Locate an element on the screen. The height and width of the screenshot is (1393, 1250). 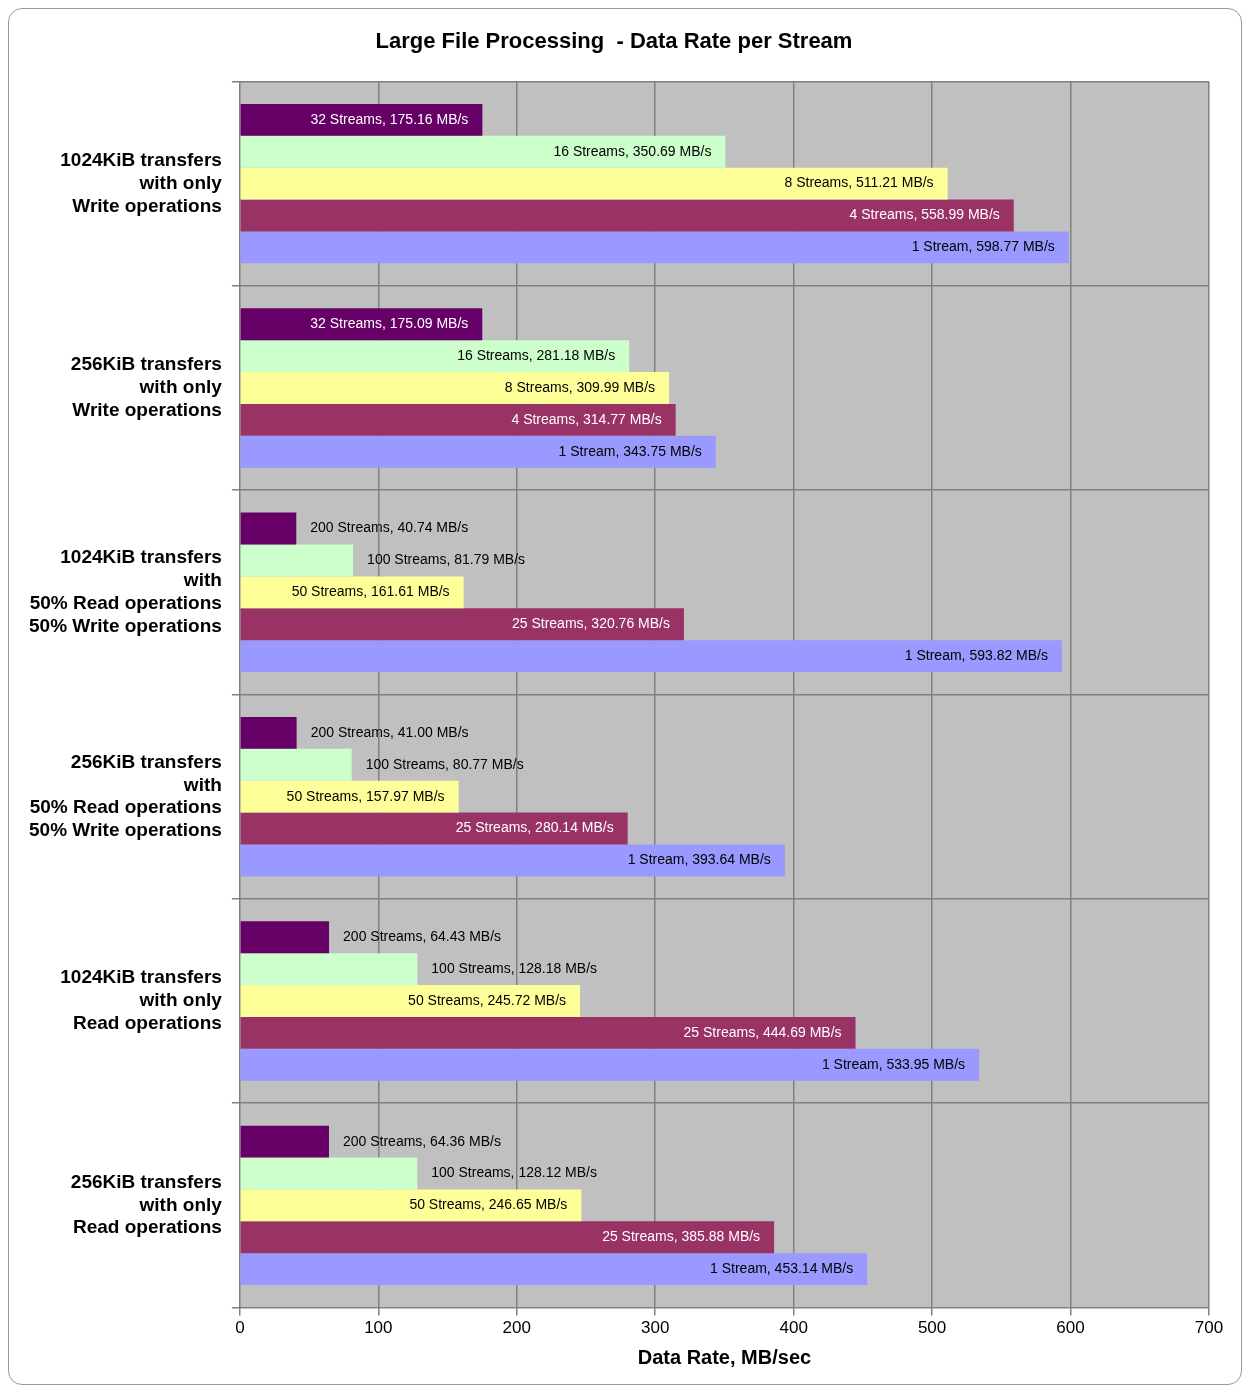
data-label: 25 Streams, 320.76 MB/s is located at coordinates (590, 623).